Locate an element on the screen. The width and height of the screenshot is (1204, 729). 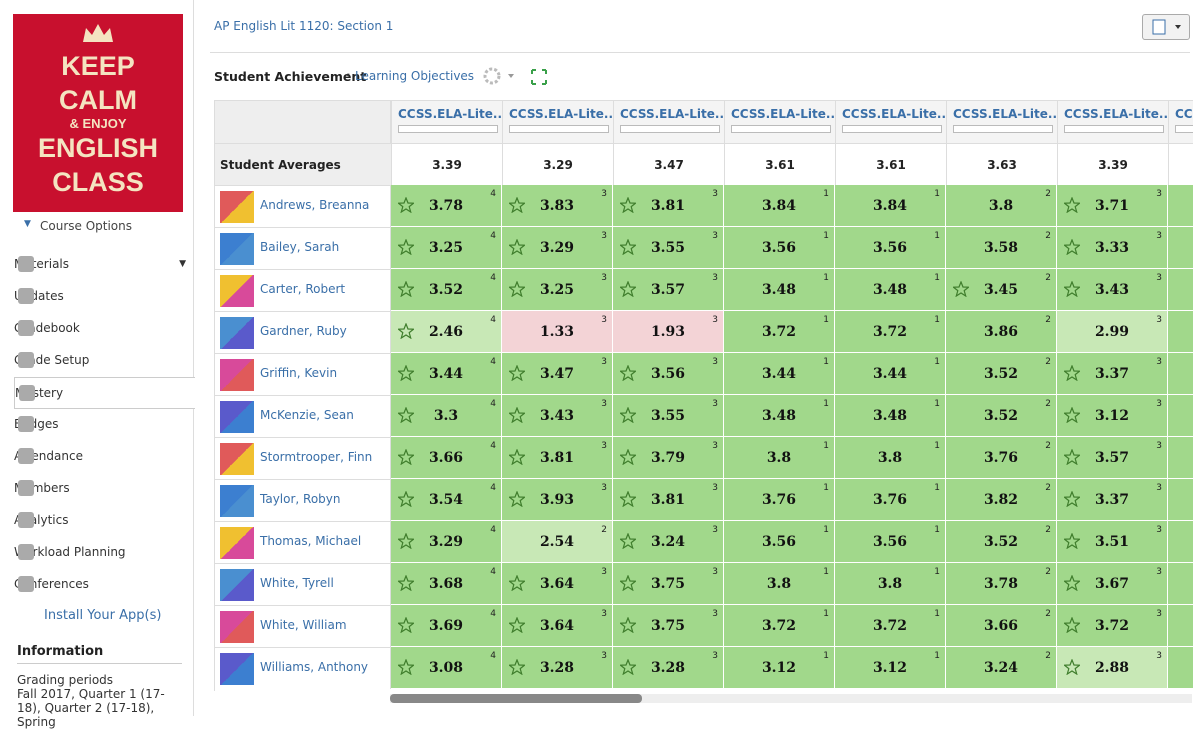
score-cell: 3.76 2 is located at coordinates (1001, 458).